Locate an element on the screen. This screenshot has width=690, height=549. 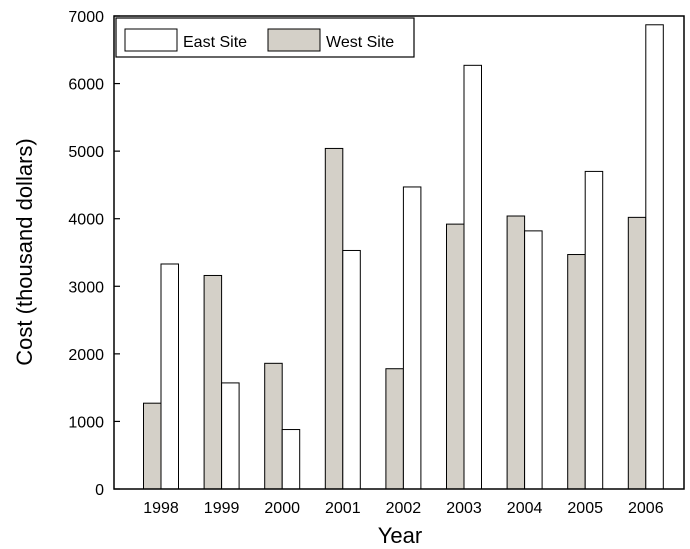
bar-west-site-1999 is located at coordinates (213, 382).